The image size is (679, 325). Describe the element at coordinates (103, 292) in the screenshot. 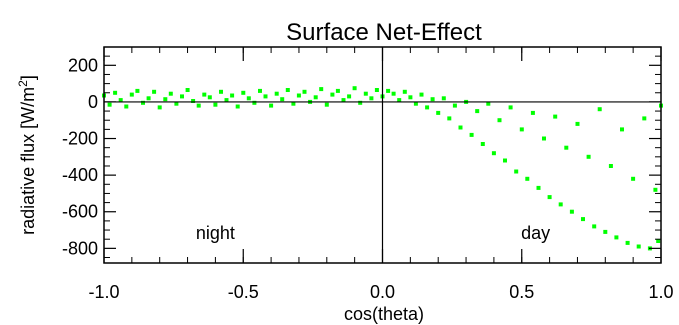

I see `x-tick-label: -1.0` at that location.